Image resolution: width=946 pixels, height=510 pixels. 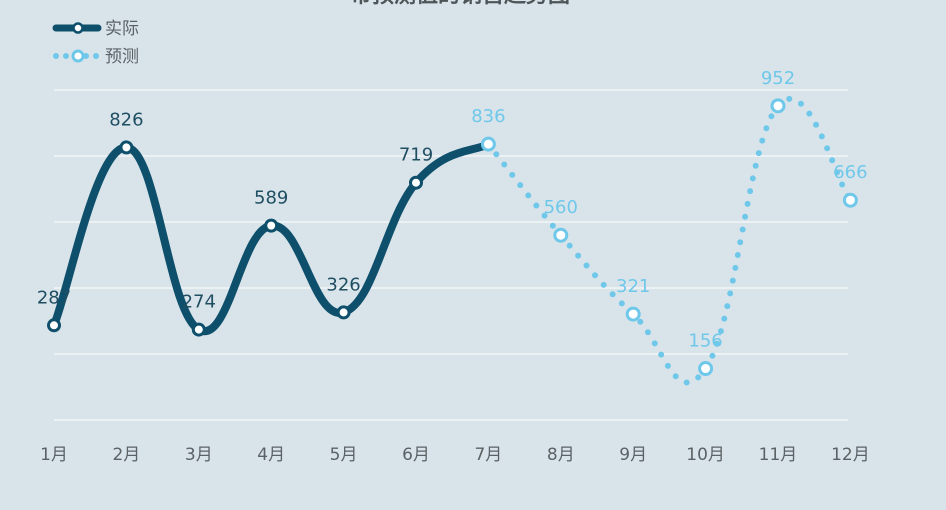 I want to click on data-label-actual: 287, so click(x=54, y=297).